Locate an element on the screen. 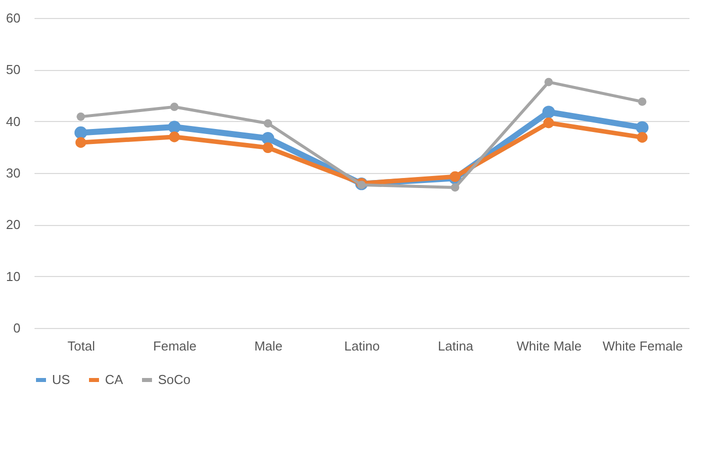 Image resolution: width=725 pixels, height=449 pixels. y-tick-label: 10 is located at coordinates (13, 276).